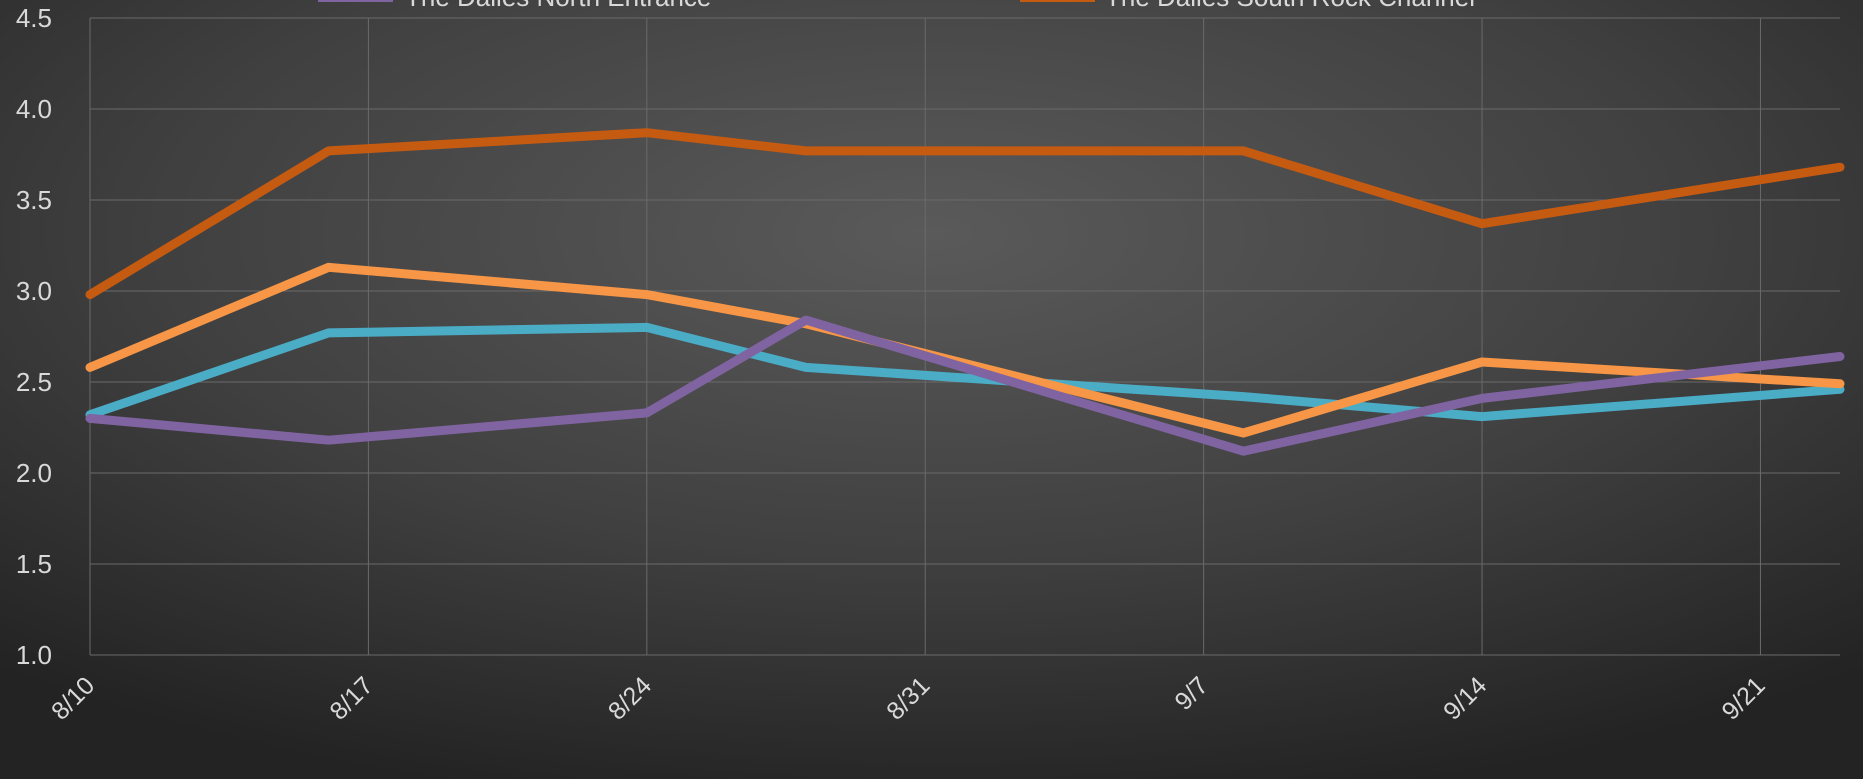 The height and width of the screenshot is (779, 1863). What do you see at coordinates (34, 291) in the screenshot?
I see `y-tick-label: 3.0` at bounding box center [34, 291].